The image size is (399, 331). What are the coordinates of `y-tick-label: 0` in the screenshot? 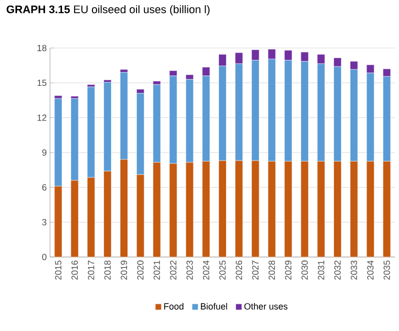 It's located at (44, 257).